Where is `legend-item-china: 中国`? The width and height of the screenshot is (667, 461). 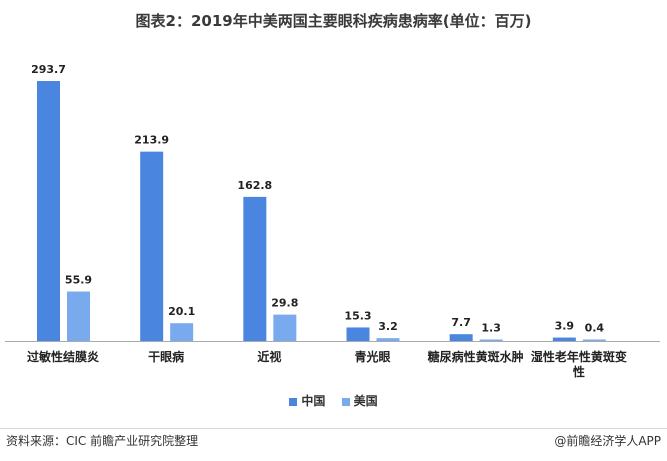 legend-item-china: 中国 is located at coordinates (307, 400).